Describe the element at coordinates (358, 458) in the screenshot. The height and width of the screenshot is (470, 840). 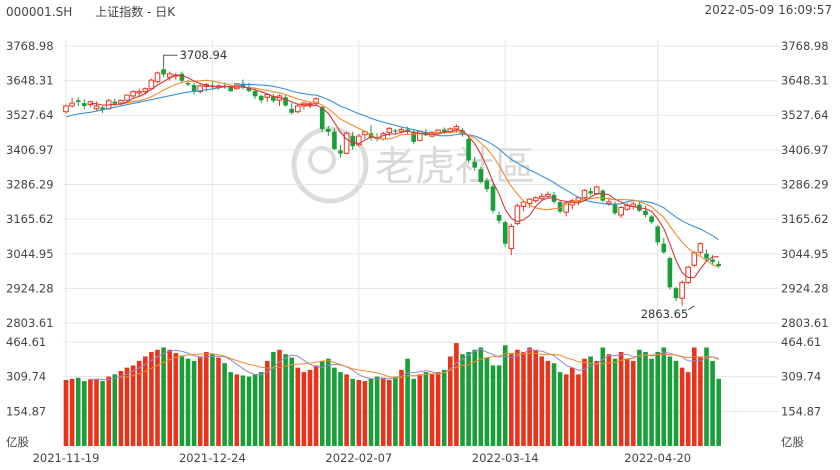
I see `date-tick-label: 2022-02-07` at that location.